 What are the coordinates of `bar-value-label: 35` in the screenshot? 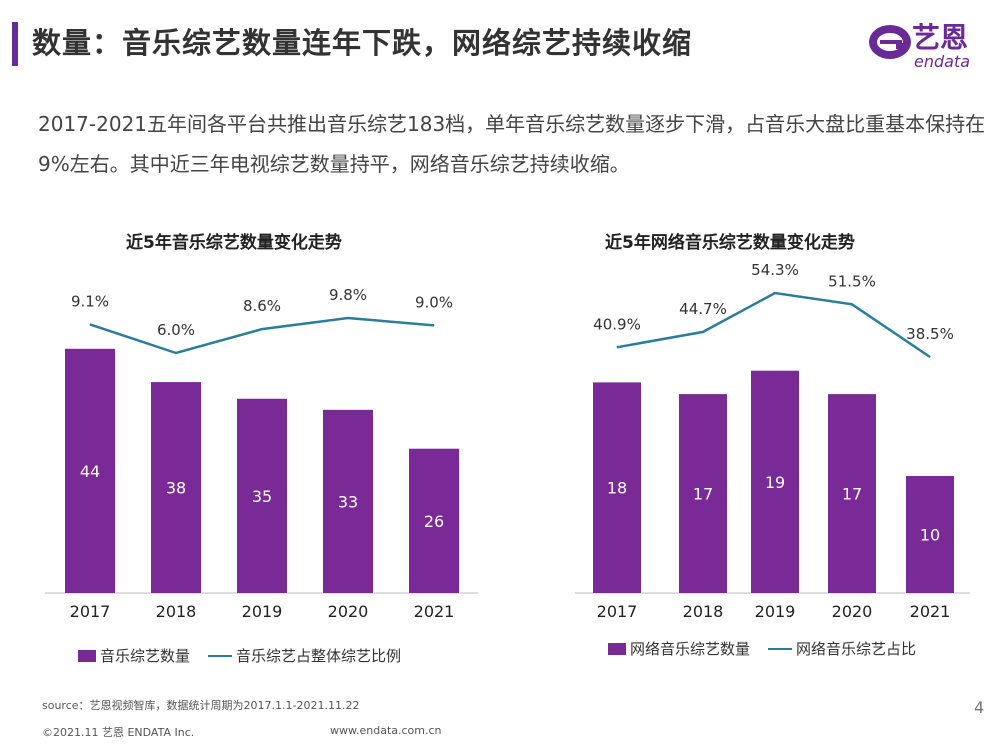 It's located at (262, 496).